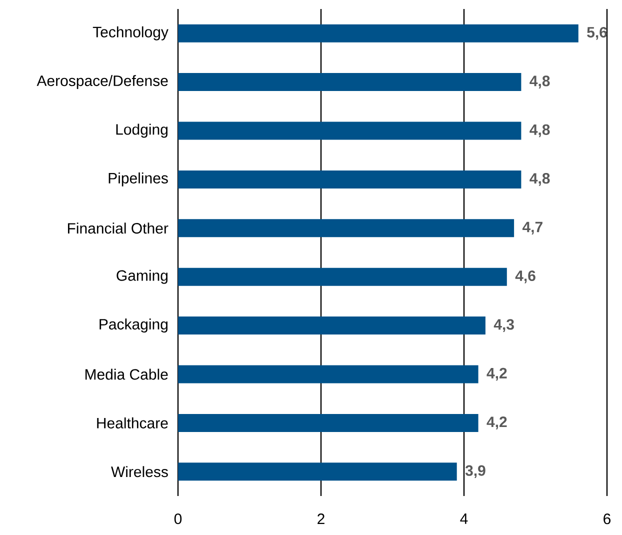 The image size is (622, 535). Describe the element at coordinates (132, 422) in the screenshot. I see `y-tick-label: Healthcare` at that location.